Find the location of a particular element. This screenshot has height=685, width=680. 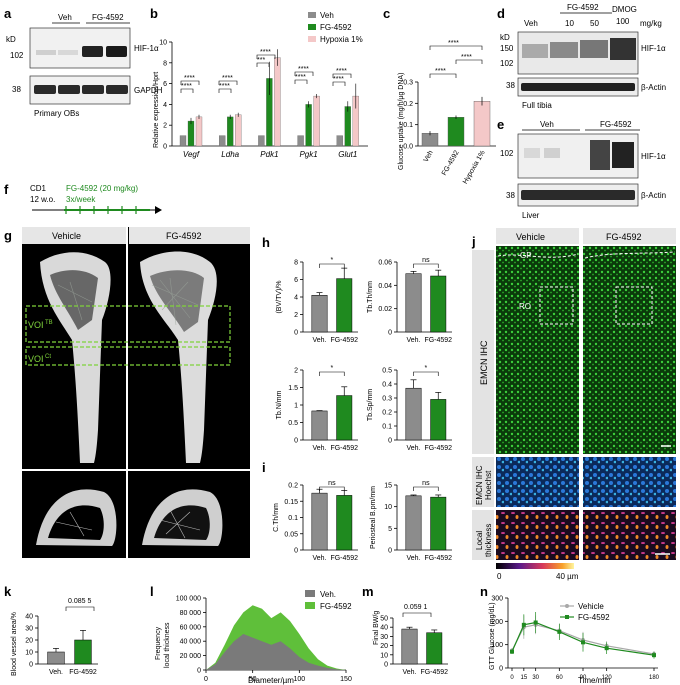

i2-ylabel: Periosteal B.pm/mm is located at coordinates (373, 517).